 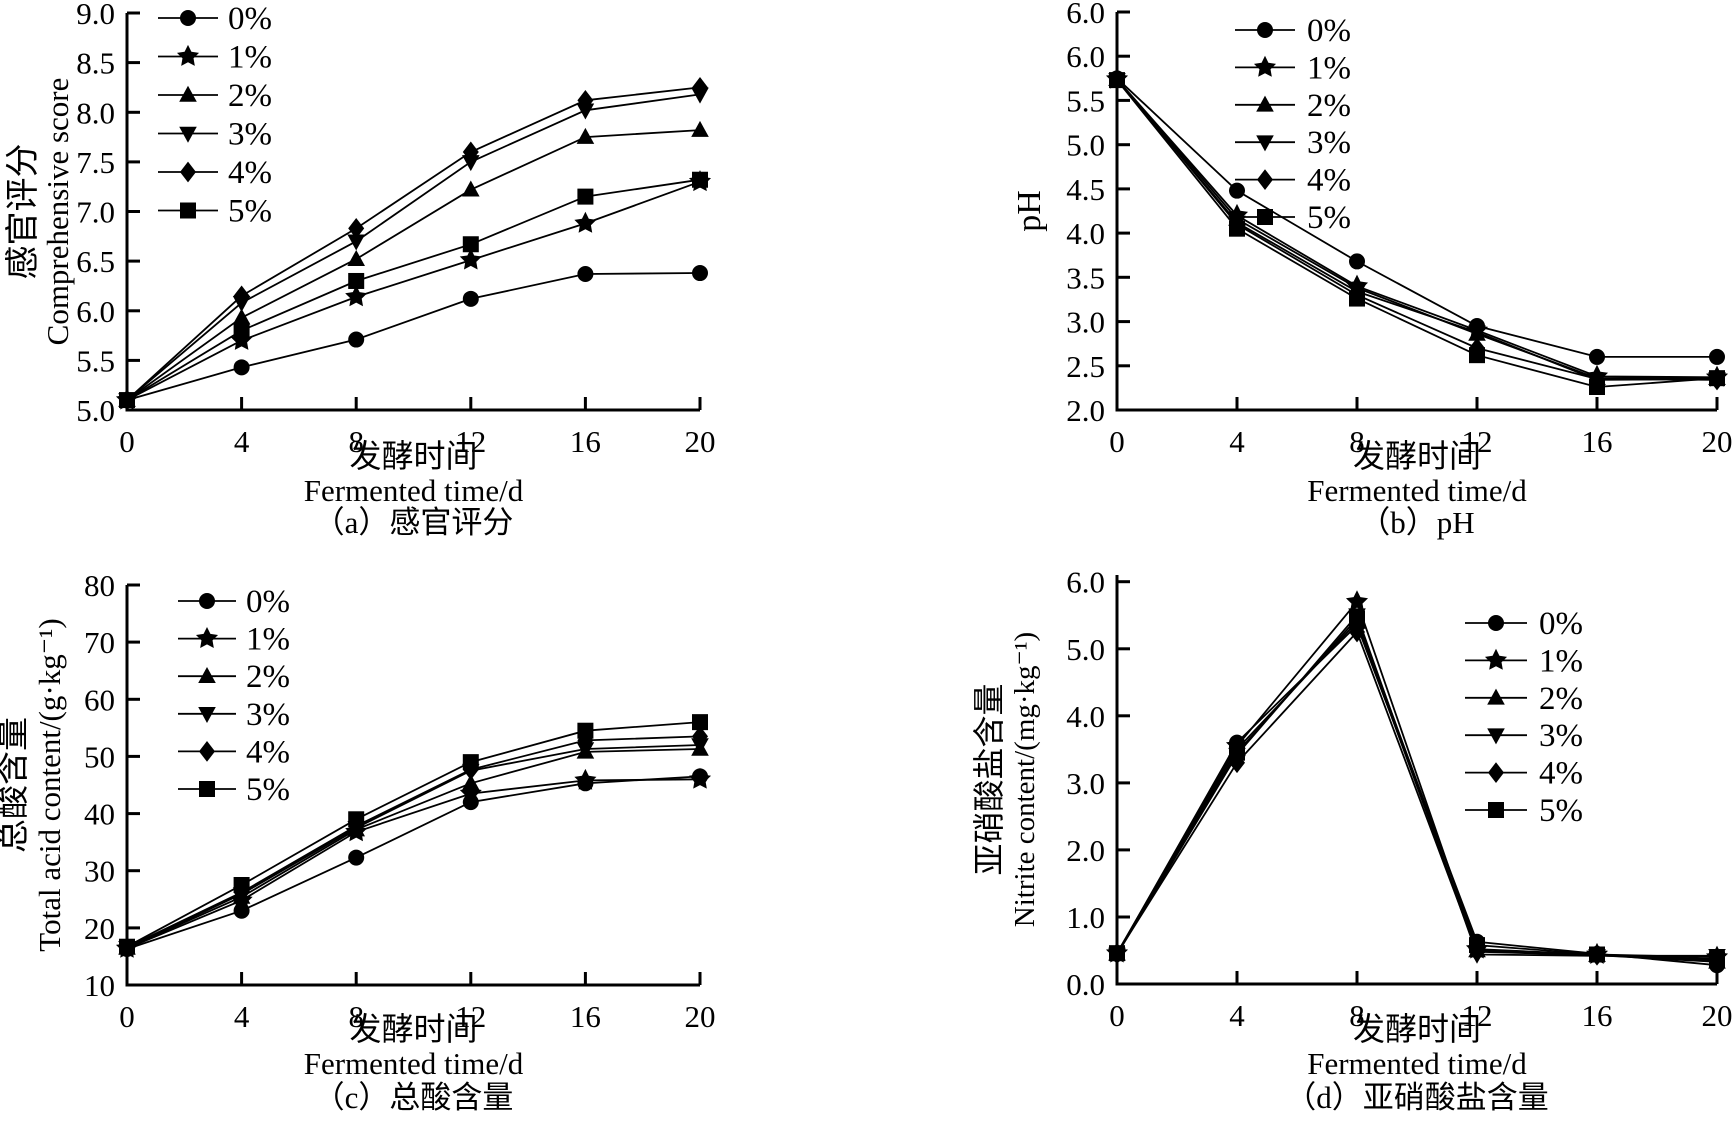 I want to click on y-tick-label: 30, so click(x=99, y=871).